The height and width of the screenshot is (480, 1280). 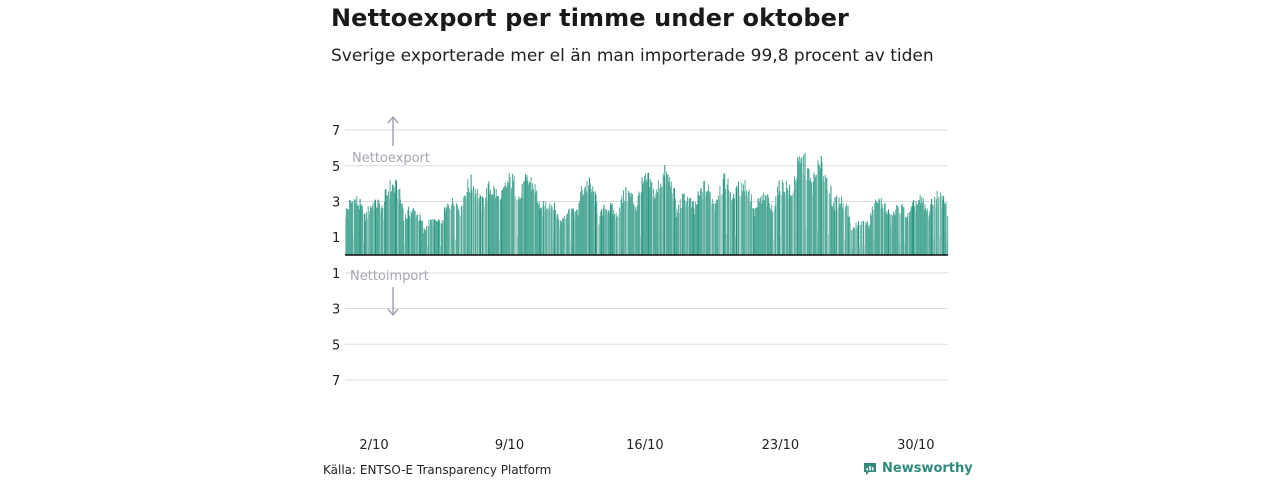 I want to click on y-tick-label: 5, so click(x=336, y=167).